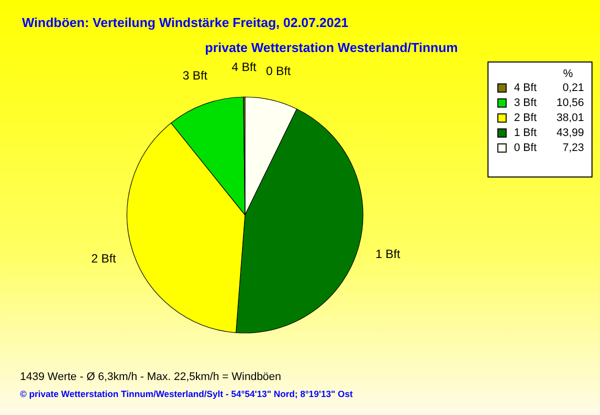 The image size is (600, 415). What do you see at coordinates (570, 103) in the screenshot?
I see `data-label: 10,56` at bounding box center [570, 103].